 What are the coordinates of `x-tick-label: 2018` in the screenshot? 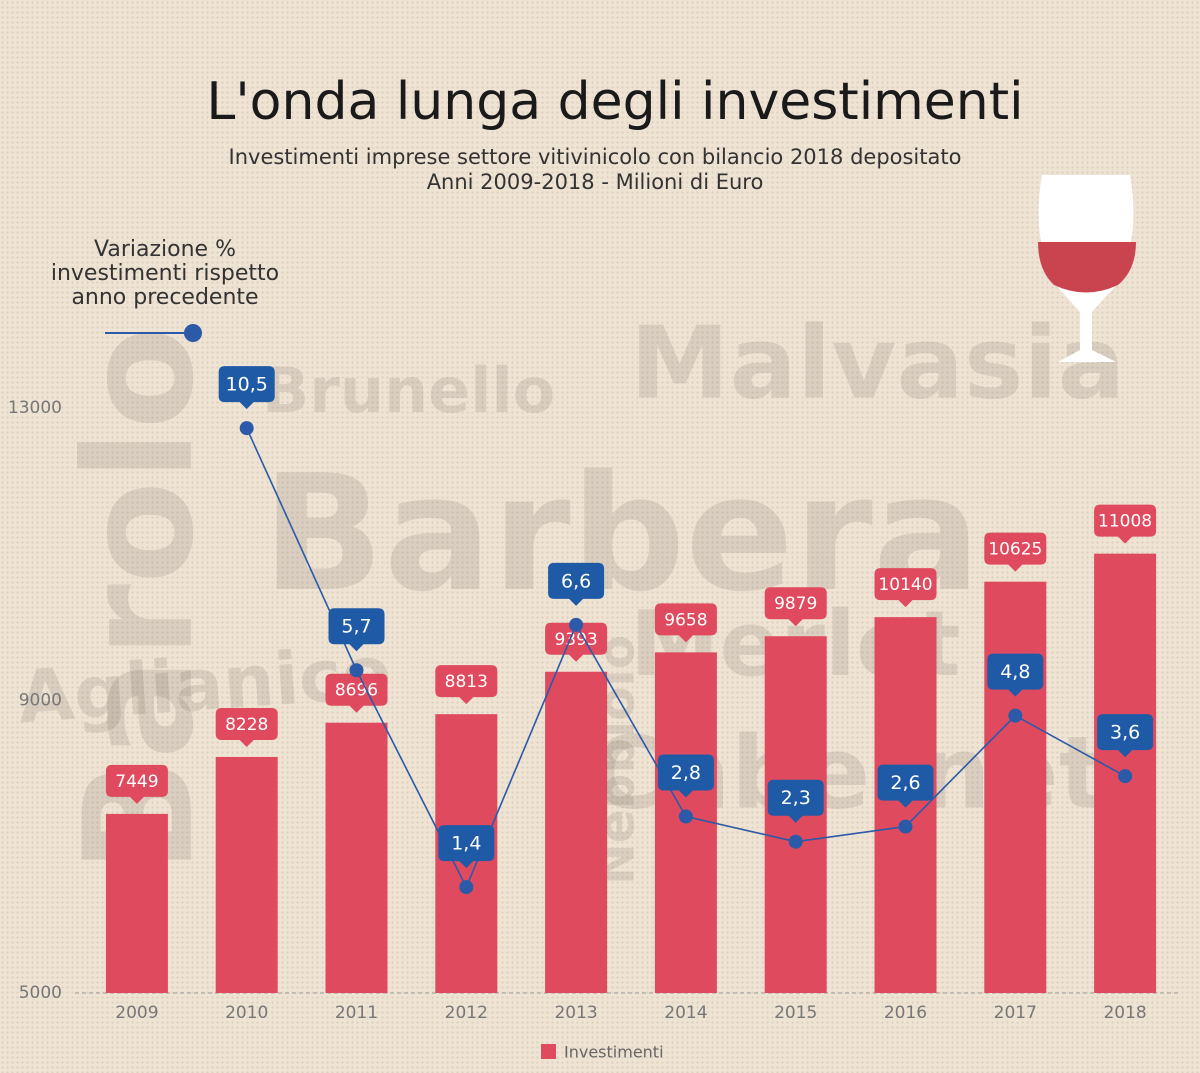 It's located at (1124, 1013).